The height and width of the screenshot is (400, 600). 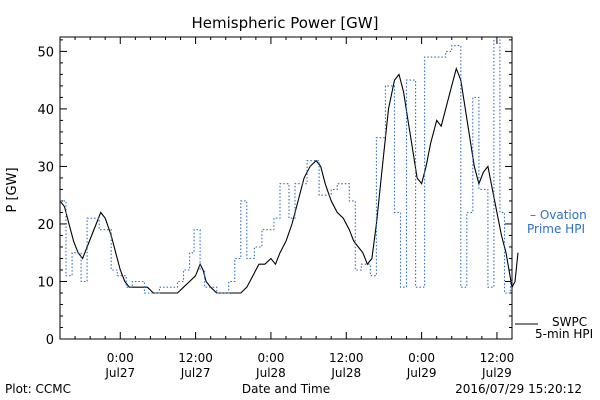 I want to click on legend: – Ovation Prime HPI SWPC 5-min HPI, so click(x=554, y=274).